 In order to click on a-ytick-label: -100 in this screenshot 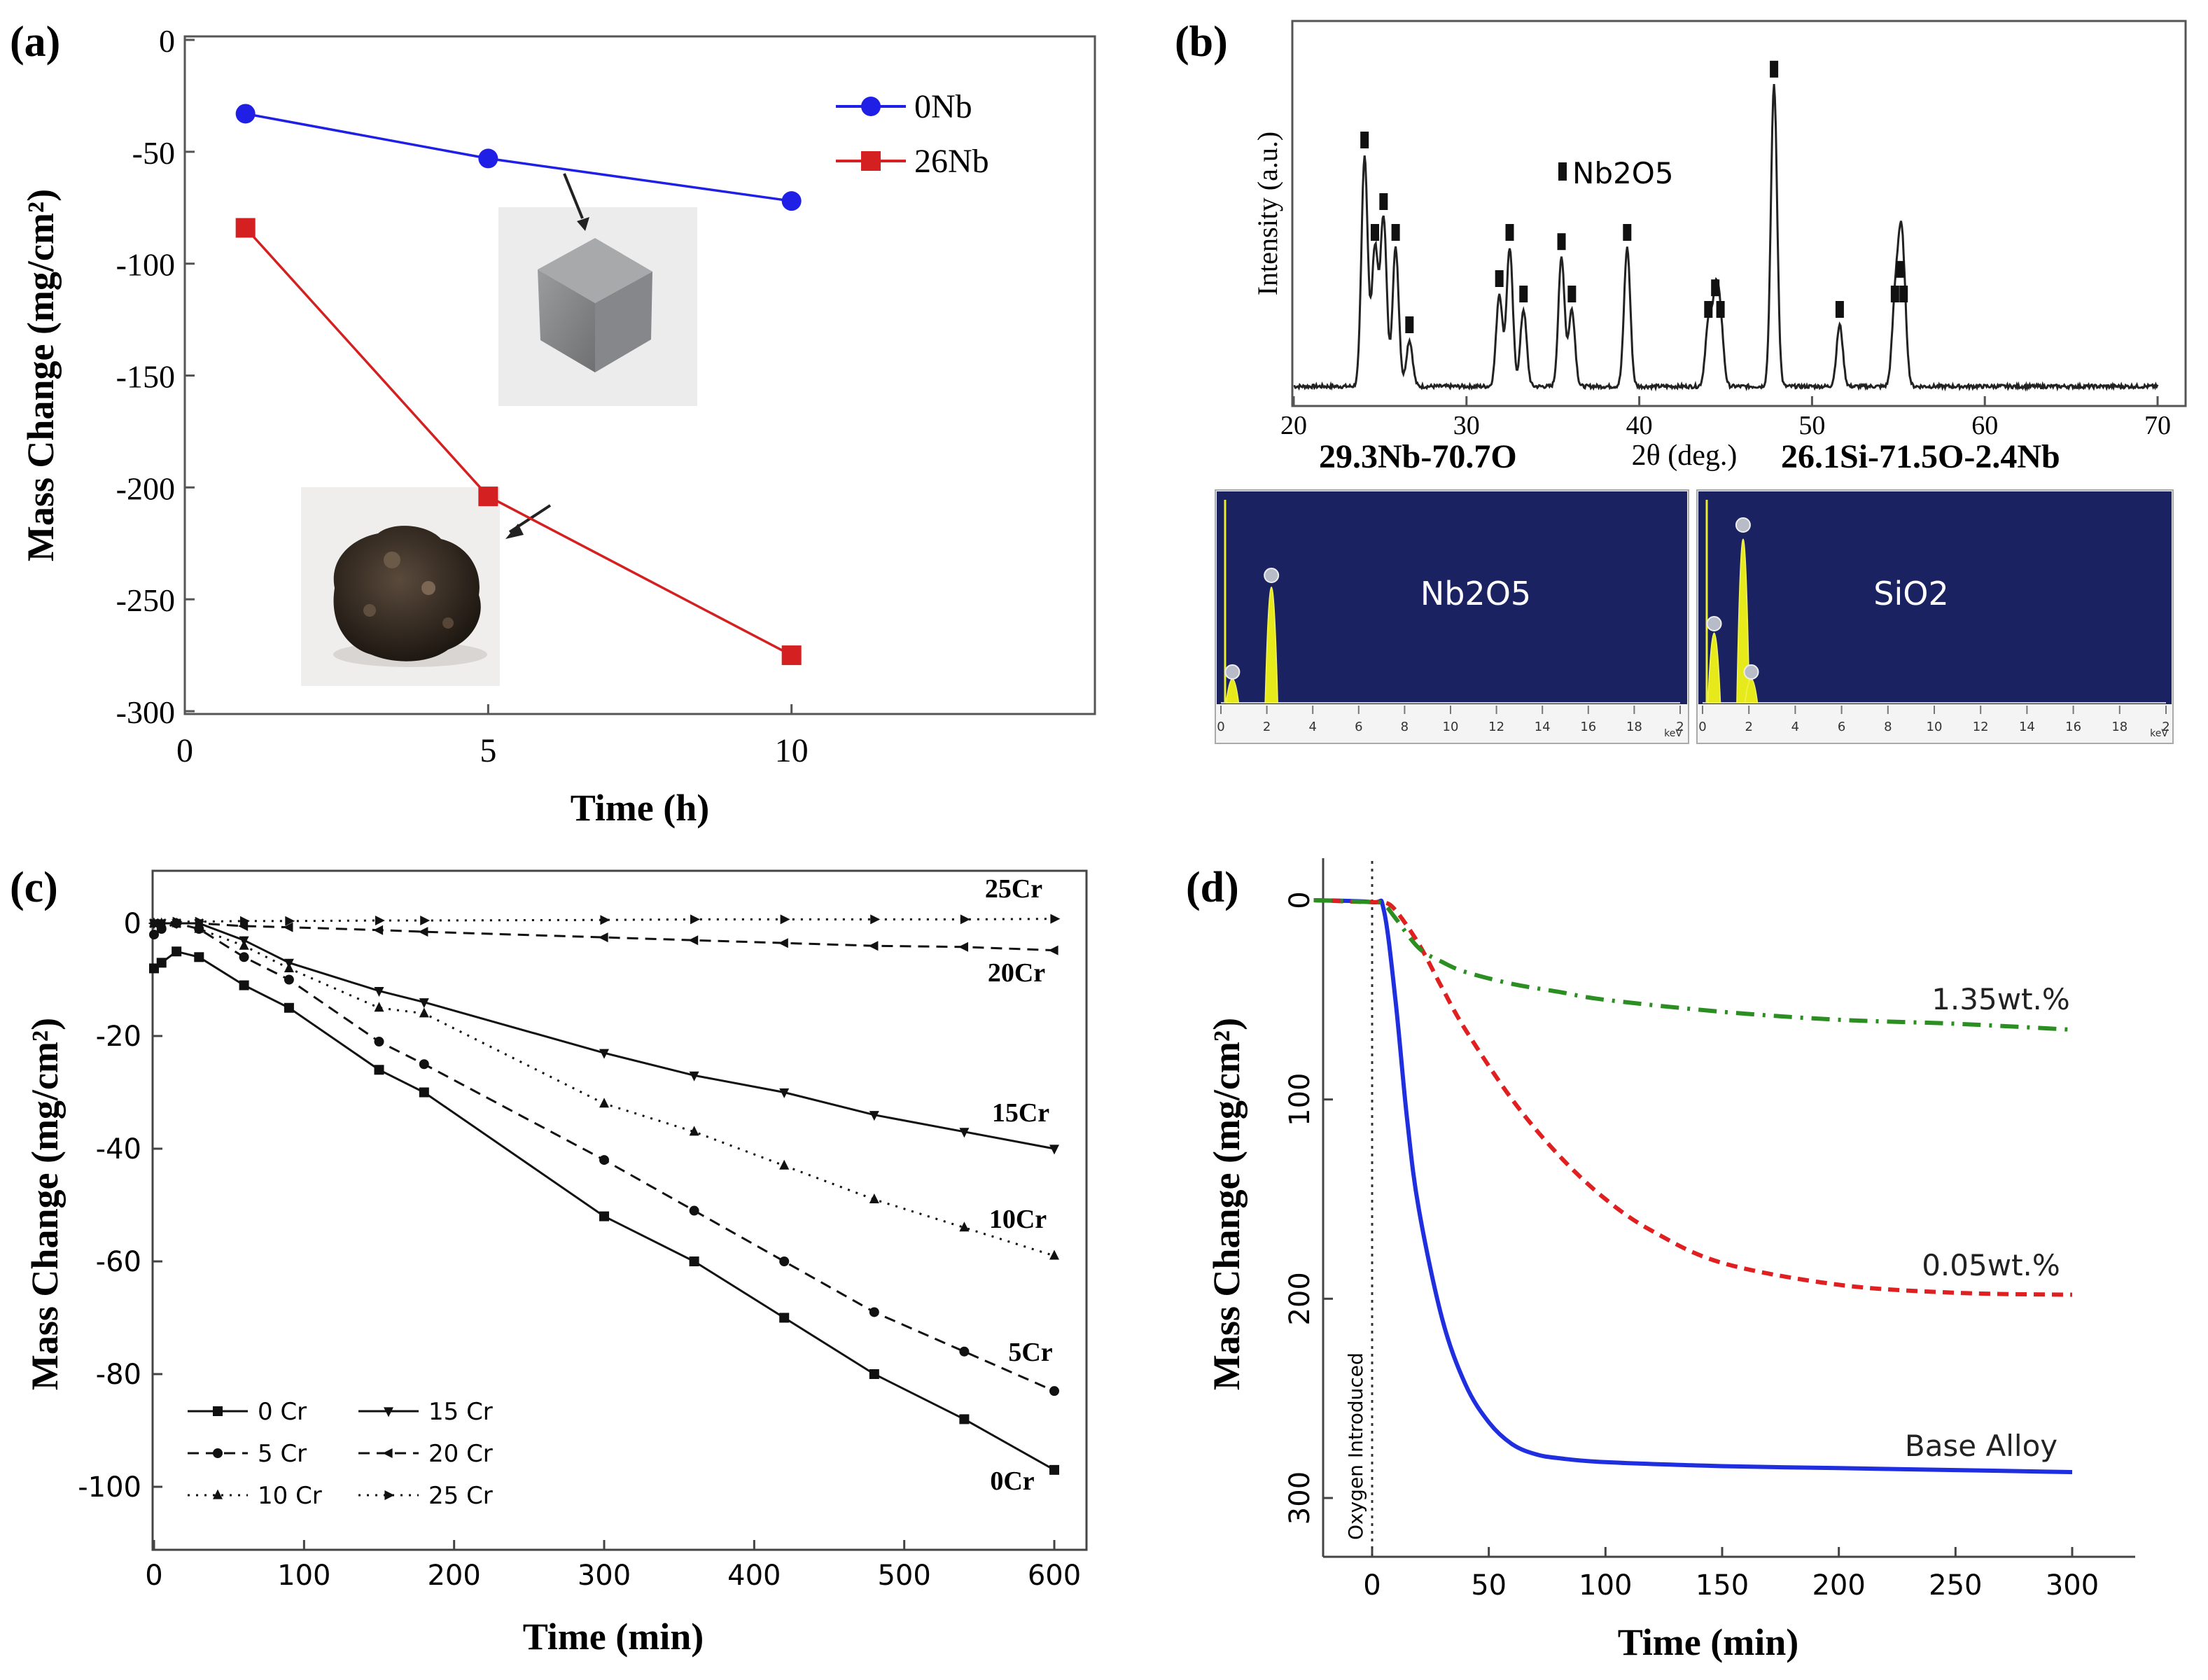, I will do `click(145, 265)`.